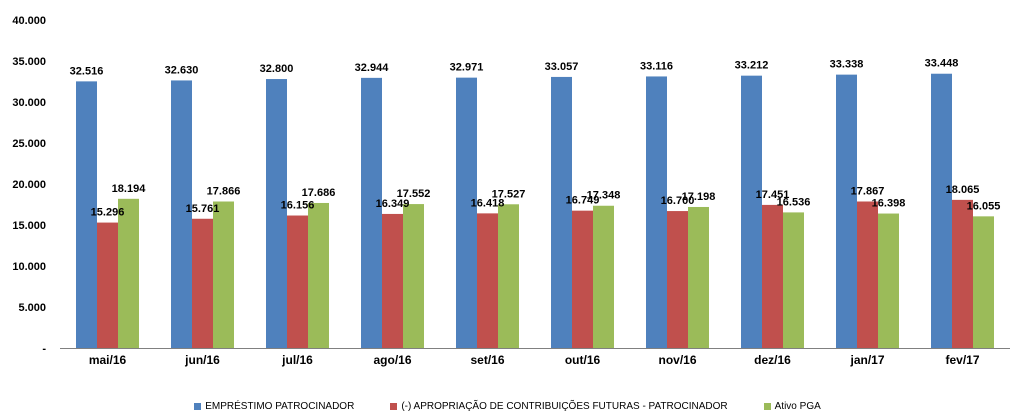 Image resolution: width=1015 pixels, height=413 pixels. Describe the element at coordinates (963, 190) in the screenshot. I see `data-label-apropriacao: 18.065` at that location.